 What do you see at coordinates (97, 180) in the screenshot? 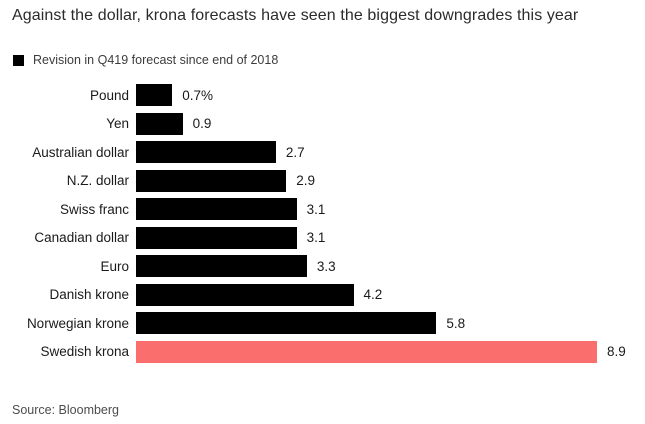
I see `category-label: N.Z. dollar` at bounding box center [97, 180].